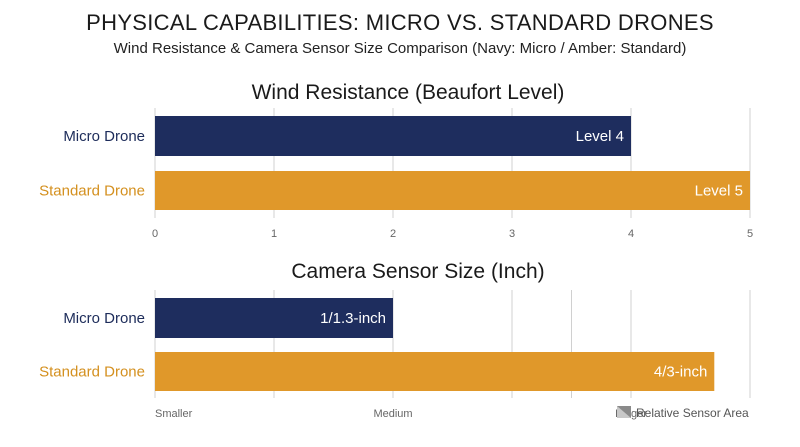 This screenshot has width=800, height=447. Describe the element at coordinates (92, 372) in the screenshot. I see `sensor-category-label: Standard Drone` at that location.